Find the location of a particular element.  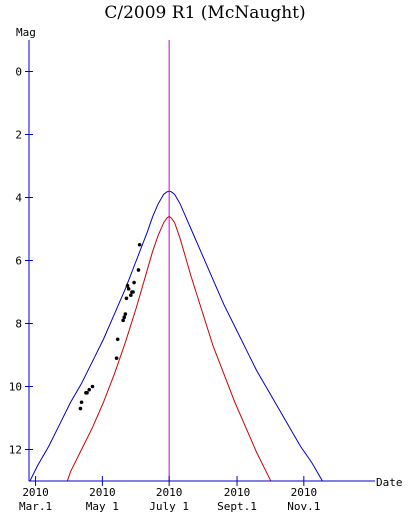

y-ticks-layer: 0 2 4 6 8 10 12 is located at coordinates (21, 261).